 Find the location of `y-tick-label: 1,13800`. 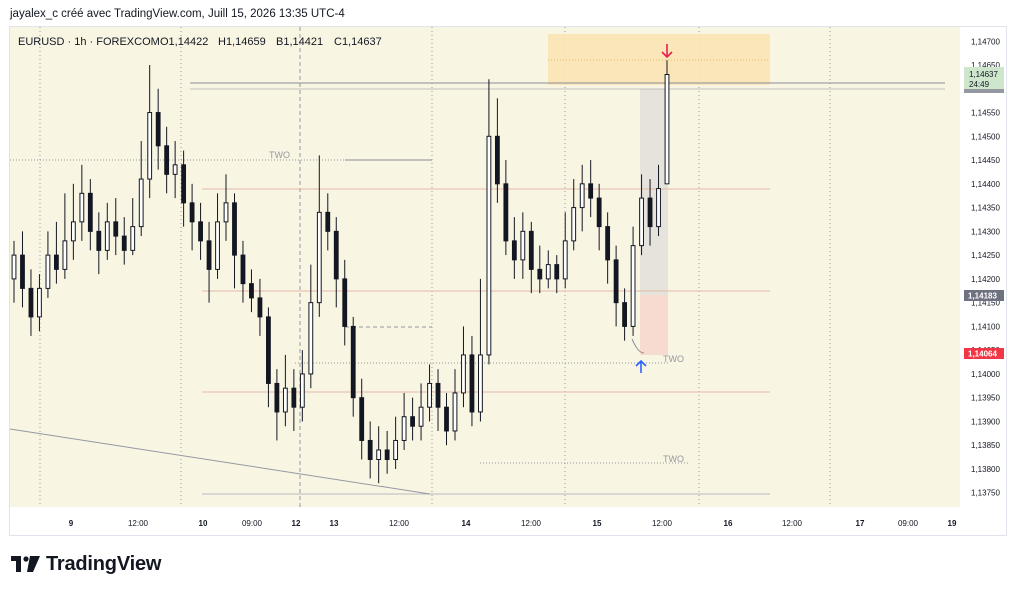

y-tick-label: 1,13800 is located at coordinates (985, 469).